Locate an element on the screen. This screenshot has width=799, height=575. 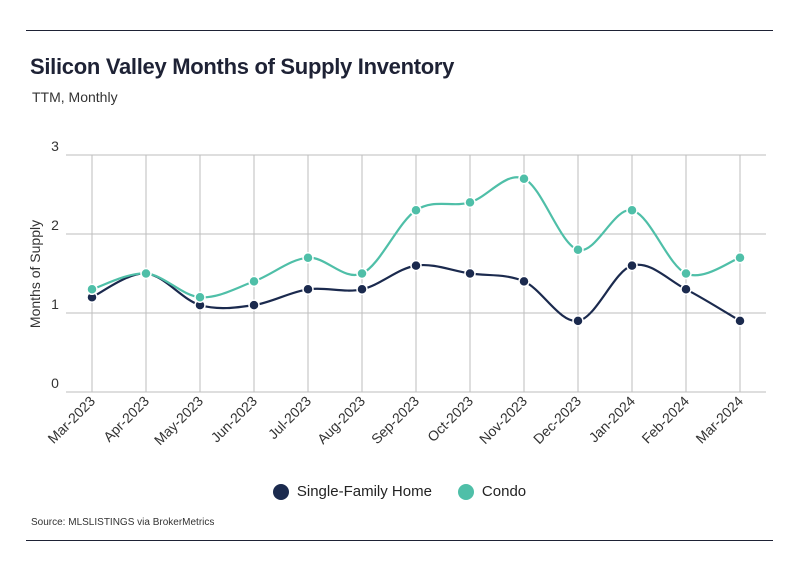
legend-label-condo: Condo is located at coordinates (504, 491).